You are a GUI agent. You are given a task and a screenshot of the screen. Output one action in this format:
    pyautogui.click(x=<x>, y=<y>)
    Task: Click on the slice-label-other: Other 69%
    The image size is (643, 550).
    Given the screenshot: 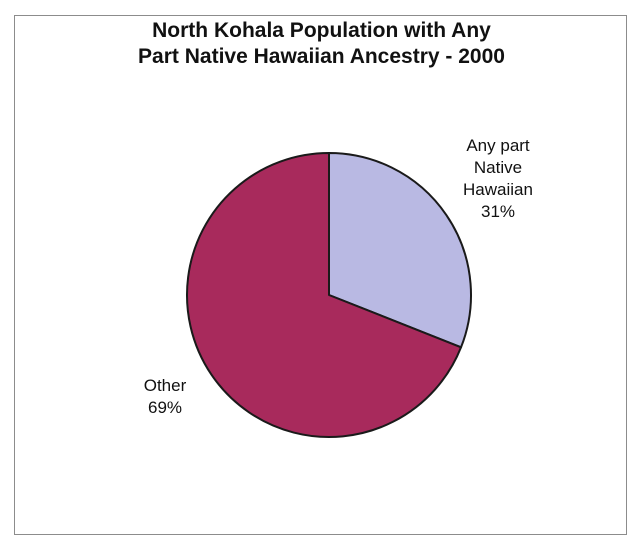 What is the action you would take?
    pyautogui.click(x=165, y=397)
    